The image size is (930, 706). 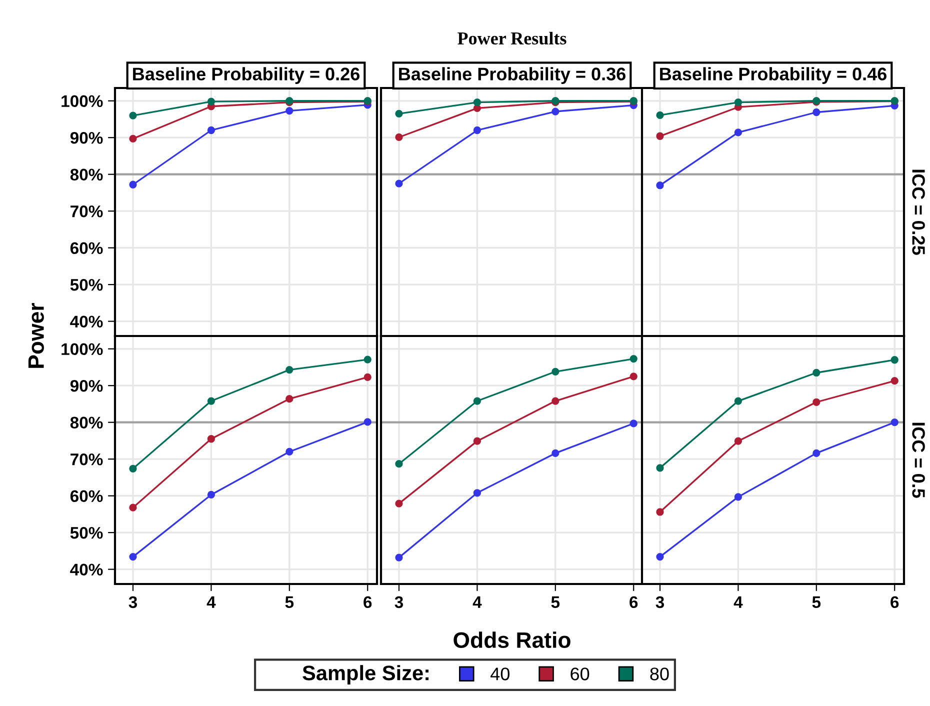 What do you see at coordinates (512, 640) in the screenshot?
I see `x-axis-title: Odds Ratio` at bounding box center [512, 640].